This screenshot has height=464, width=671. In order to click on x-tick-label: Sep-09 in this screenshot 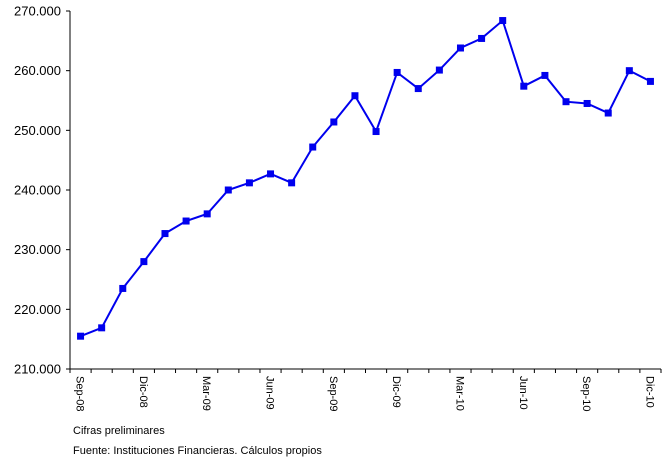, I will do `click(333, 393)`.